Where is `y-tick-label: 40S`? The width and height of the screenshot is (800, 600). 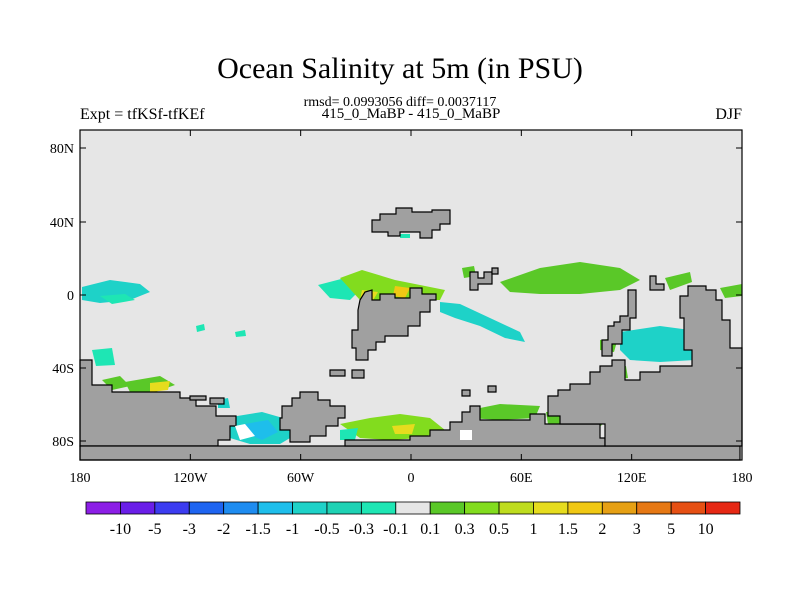 y-tick-label: 40S is located at coordinates (63, 369).